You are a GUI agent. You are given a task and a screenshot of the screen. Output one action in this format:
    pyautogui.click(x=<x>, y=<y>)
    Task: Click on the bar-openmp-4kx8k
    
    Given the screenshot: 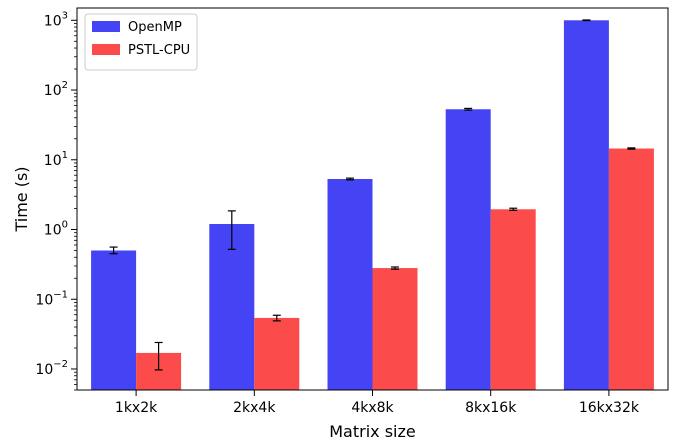 What is the action you would take?
    pyautogui.click(x=350, y=284)
    